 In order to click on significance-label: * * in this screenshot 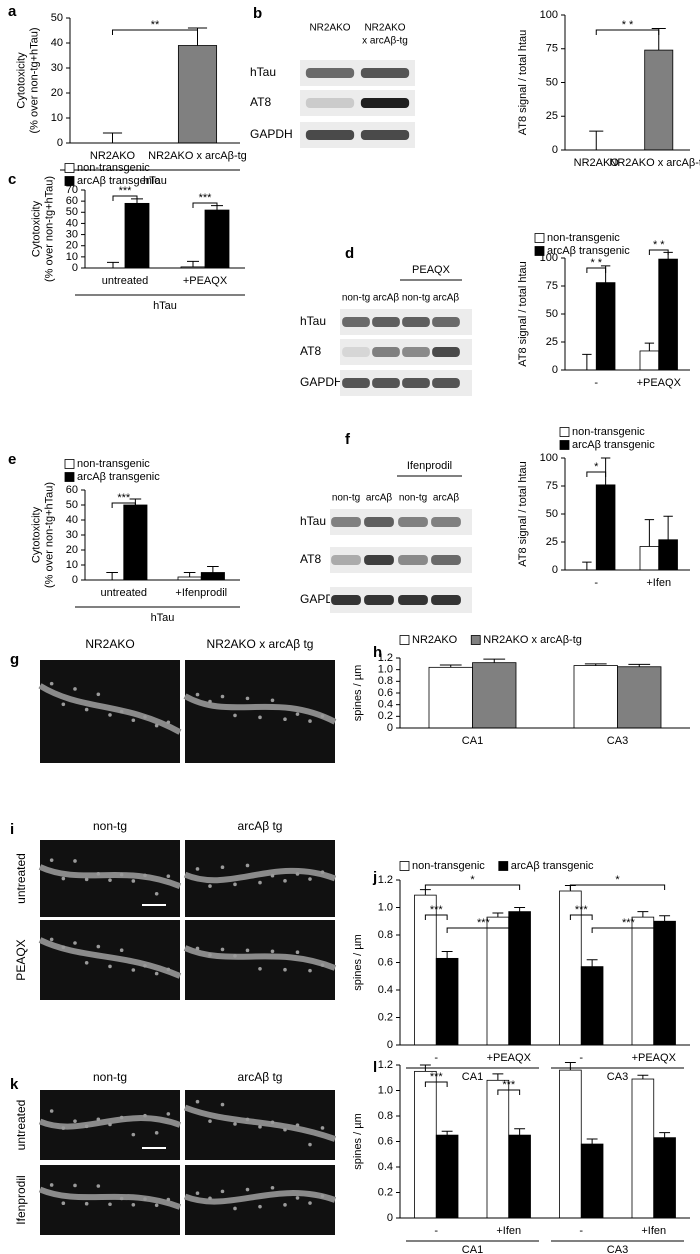, I will do `click(659, 245)`.